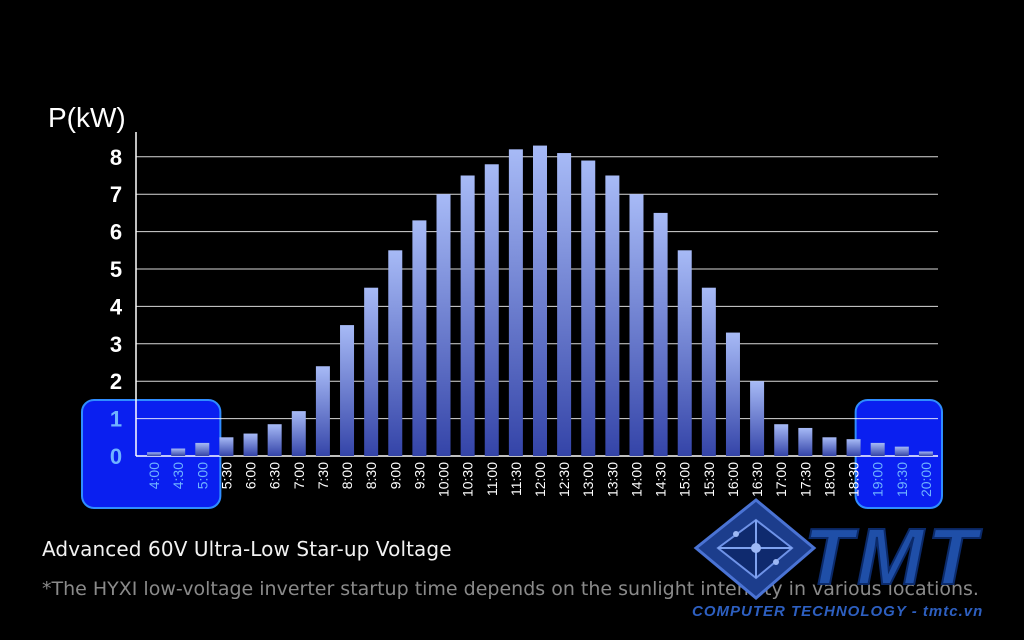 The width and height of the screenshot is (1024, 640). What do you see at coordinates (275, 475) in the screenshot?
I see `x-tick-label: 6:30` at bounding box center [275, 475].